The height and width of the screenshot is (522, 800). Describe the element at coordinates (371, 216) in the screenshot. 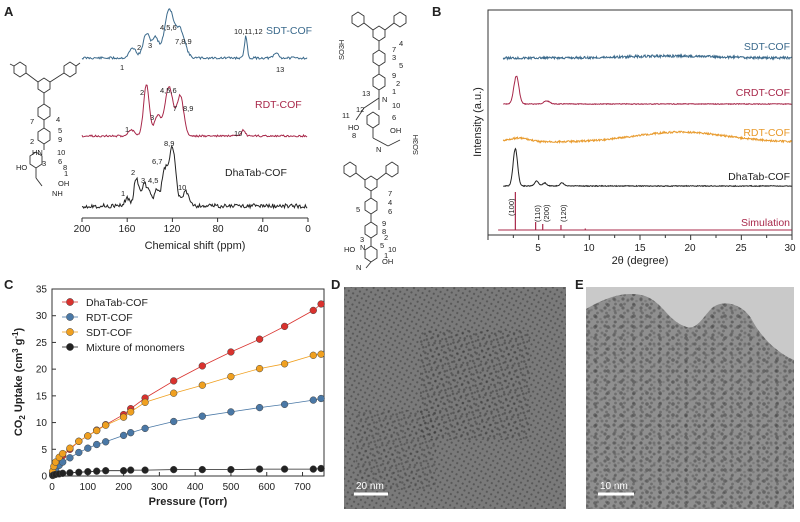

I see `structure-bottom: 7 4 5 6 9 8 3 N 2 HO 5 10 1 OH N` at that location.